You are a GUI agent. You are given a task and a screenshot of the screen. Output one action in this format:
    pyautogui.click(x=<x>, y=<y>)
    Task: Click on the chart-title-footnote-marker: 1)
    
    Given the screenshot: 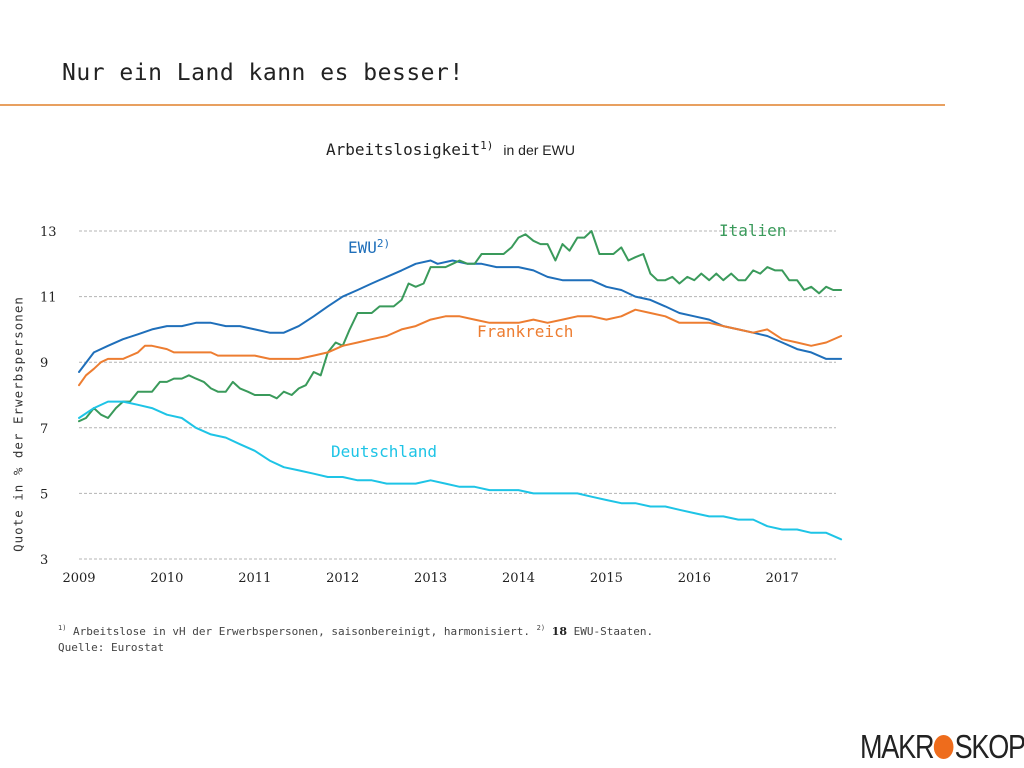 What is the action you would take?
    pyautogui.click(x=487, y=145)
    